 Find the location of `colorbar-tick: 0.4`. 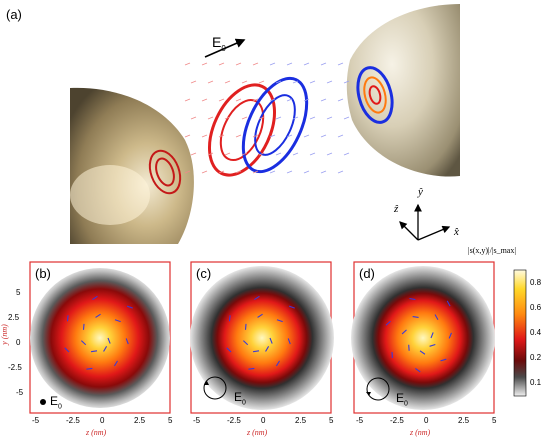

colorbar-tick: 0.4 is located at coordinates (536, 332).